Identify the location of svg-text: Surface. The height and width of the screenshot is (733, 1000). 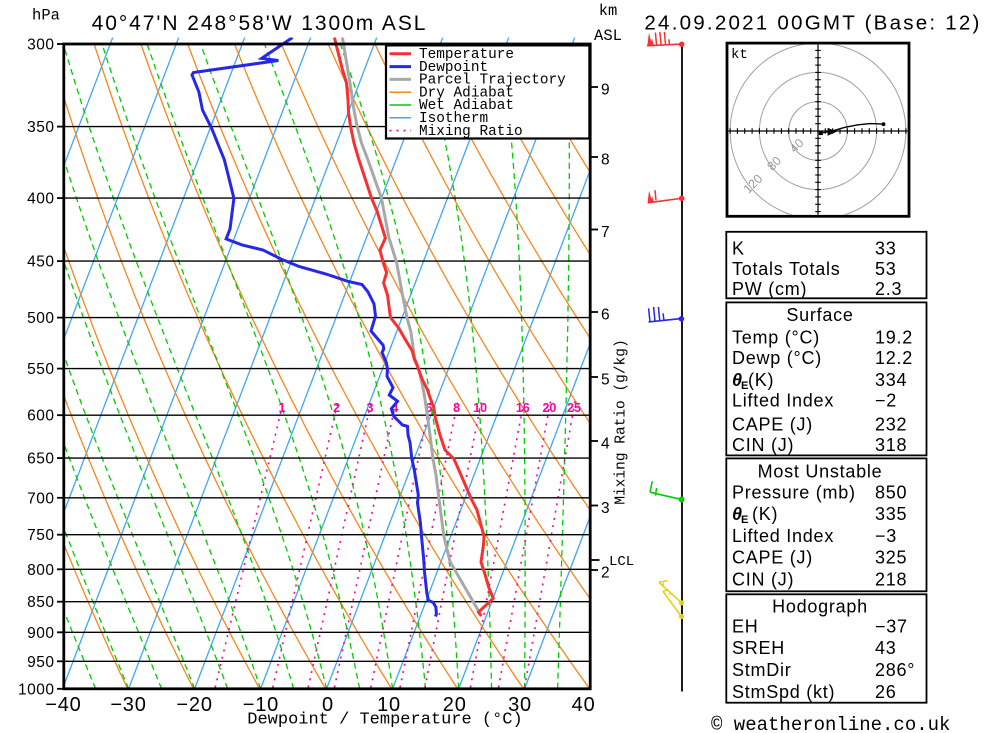
(819, 315).